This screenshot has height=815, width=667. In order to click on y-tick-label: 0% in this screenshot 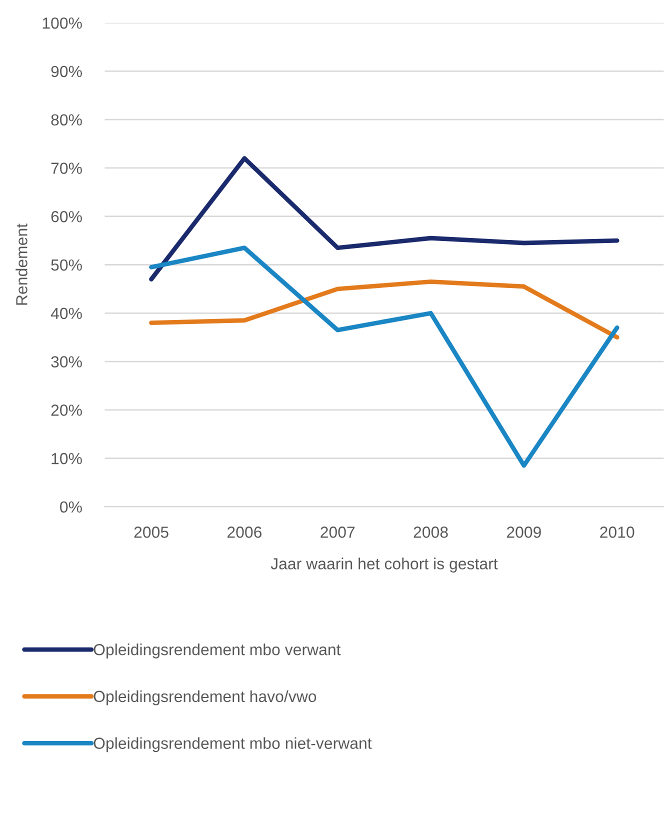, I will do `click(71, 507)`.